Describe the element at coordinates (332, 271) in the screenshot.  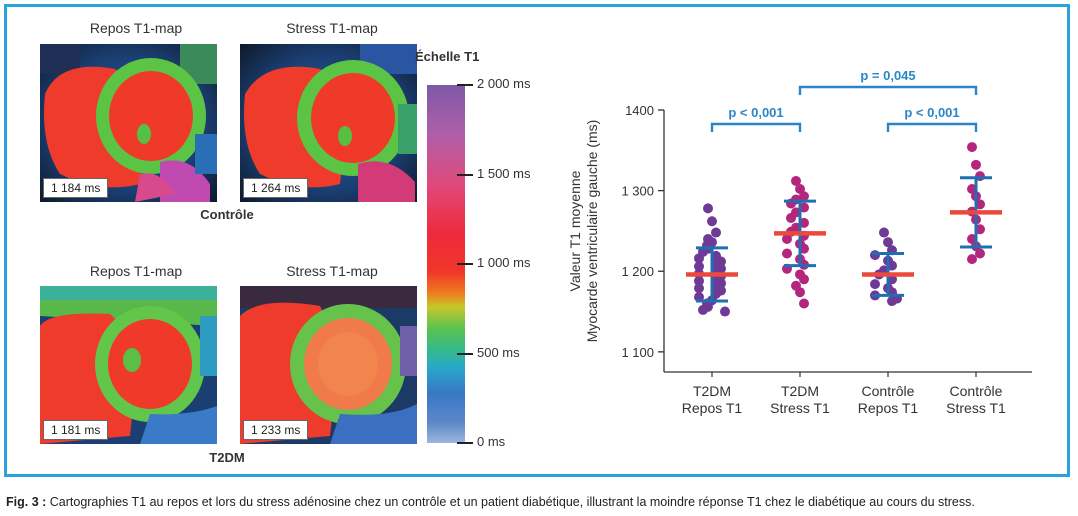
I see `bottom-right-map-title: Stress T1-map` at that location.